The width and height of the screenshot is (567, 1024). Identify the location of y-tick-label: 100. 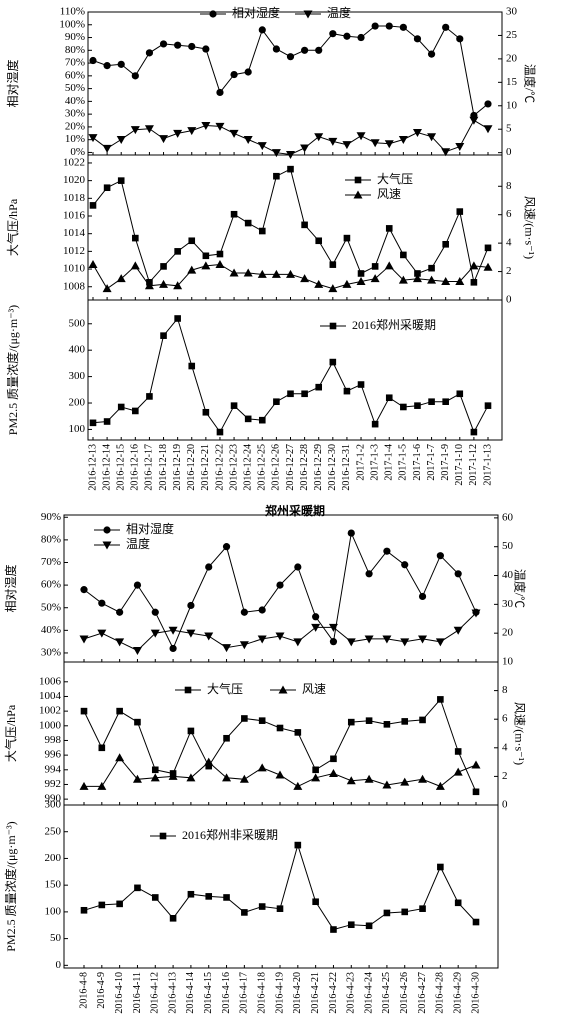
(53, 911).